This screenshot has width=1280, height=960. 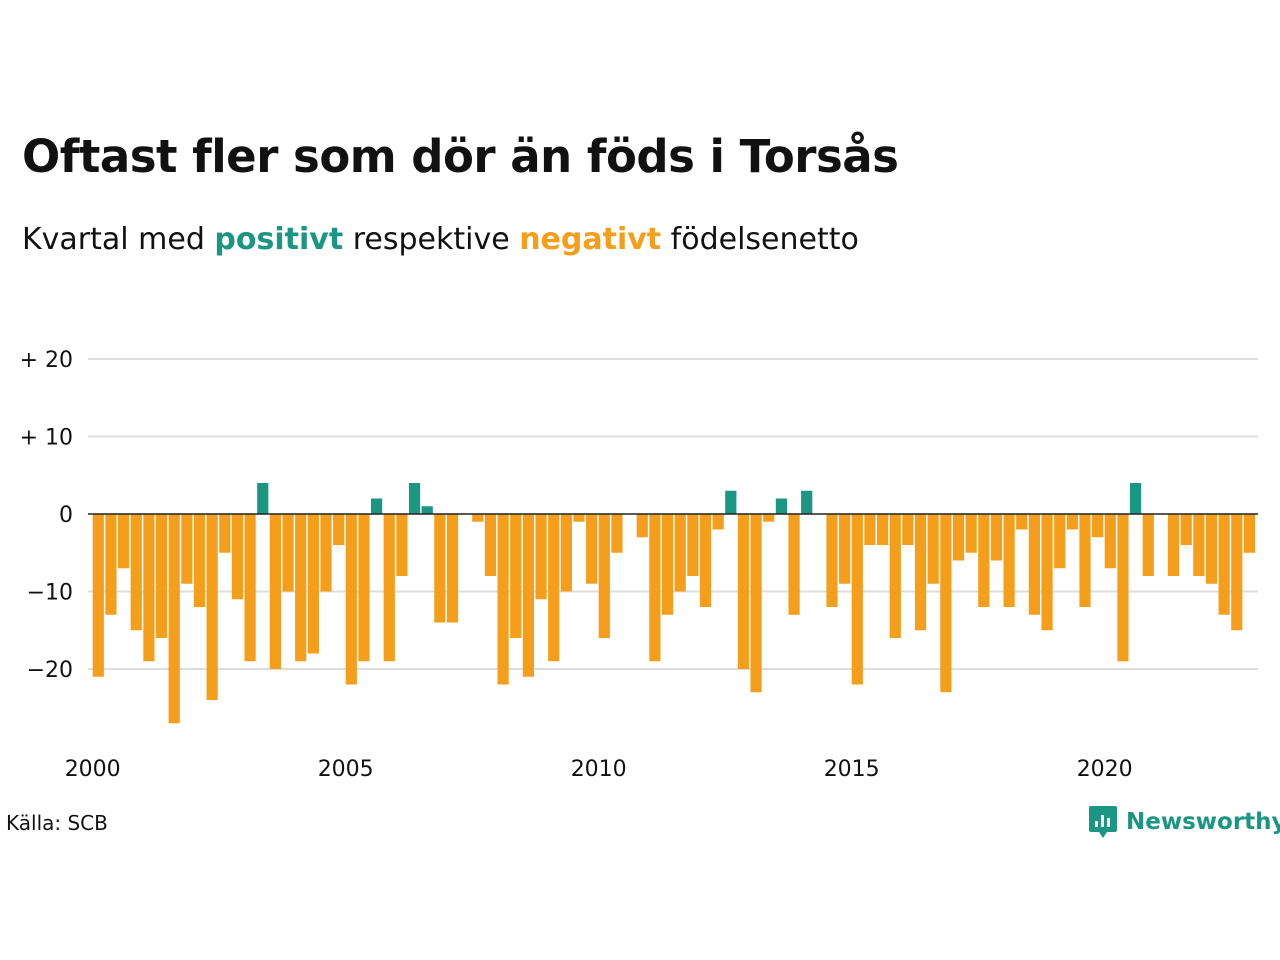 What do you see at coordinates (46, 360) in the screenshot?
I see `y-tick-label: + 20` at bounding box center [46, 360].